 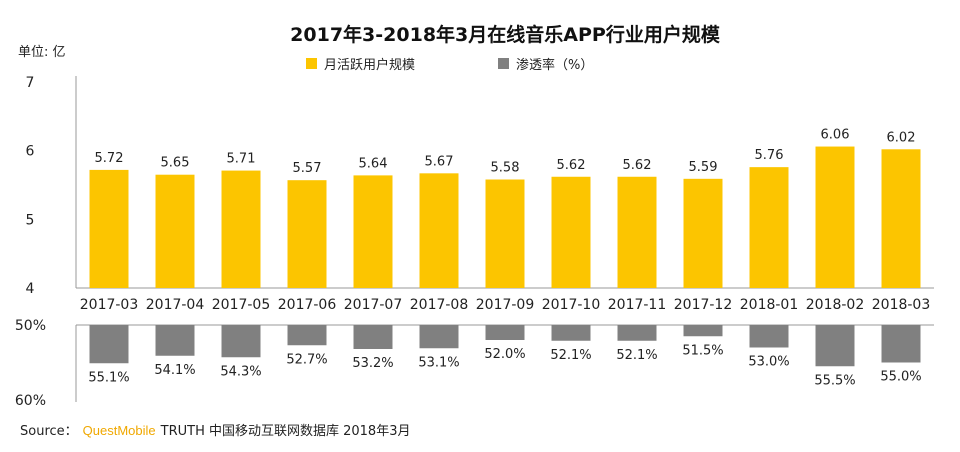 I want to click on source-detail: TRUTH 中国移动互联网数据库 2018年3月, so click(x=285, y=431).